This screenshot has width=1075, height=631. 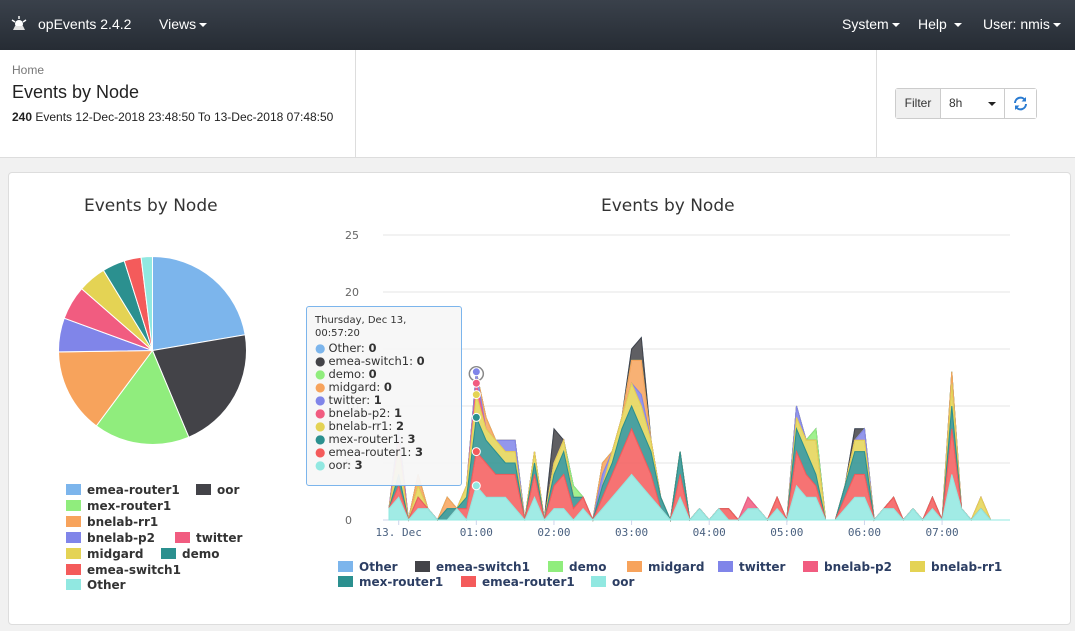 I want to click on legend-label: midgard, so click(x=676, y=567).